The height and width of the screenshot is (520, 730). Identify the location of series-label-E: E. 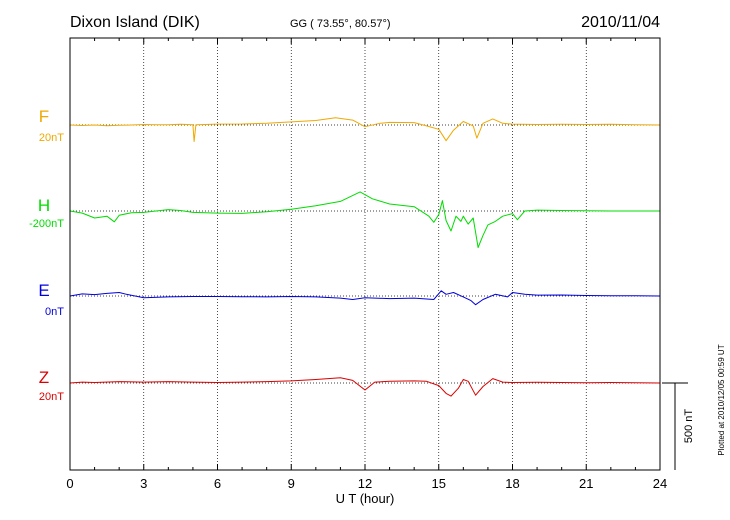
(43, 290).